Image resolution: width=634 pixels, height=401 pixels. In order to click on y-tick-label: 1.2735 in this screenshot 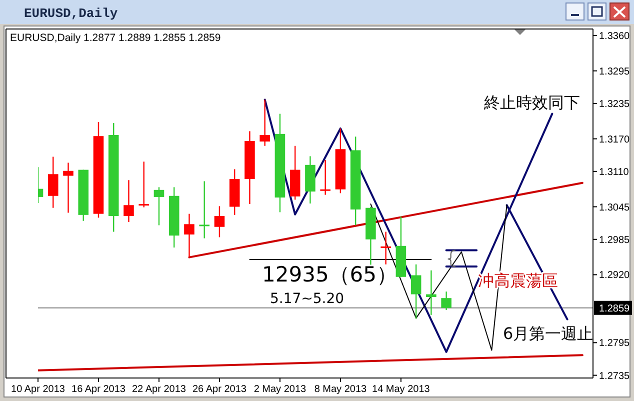, I will do `click(614, 376)`.